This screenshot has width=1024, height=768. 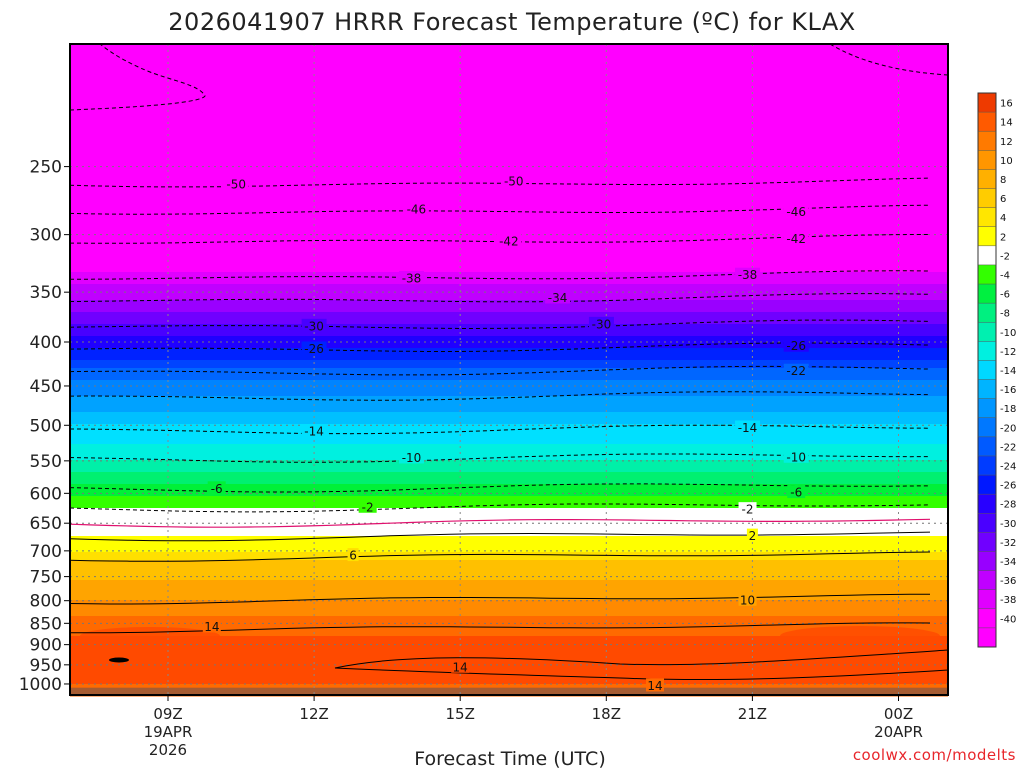 What do you see at coordinates (747, 600) in the screenshot?
I see `contour-label: 10` at bounding box center [747, 600].